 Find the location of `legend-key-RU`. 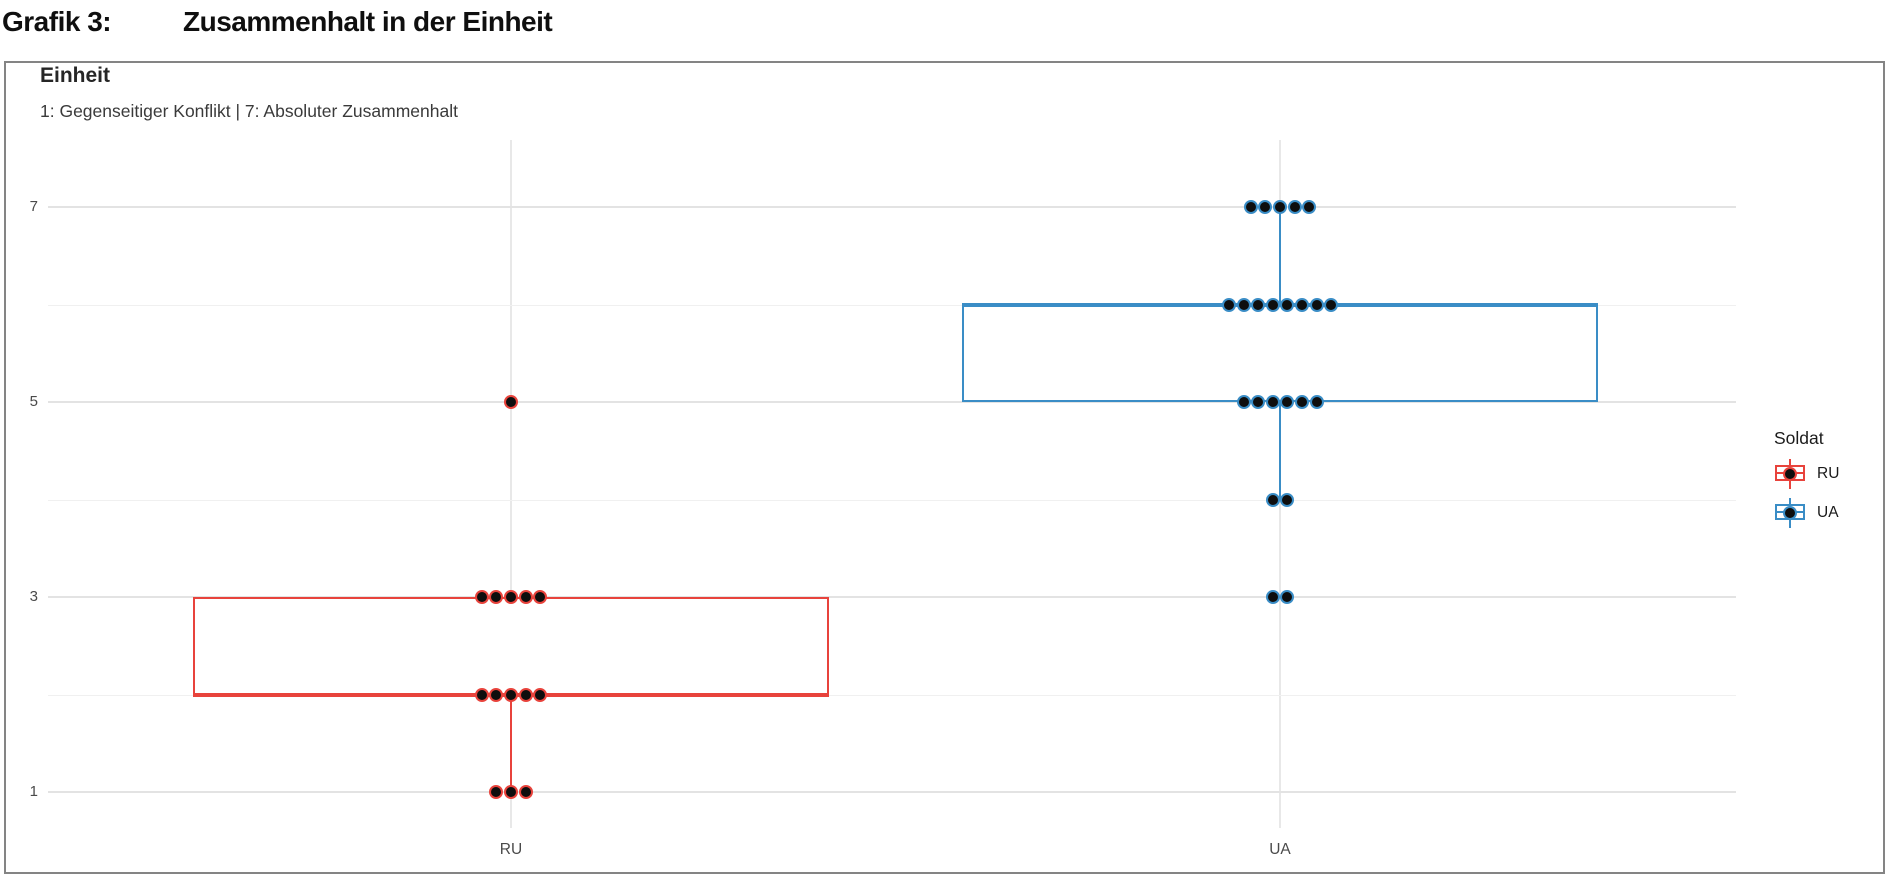

legend-key-RU is located at coordinates (1790, 474).